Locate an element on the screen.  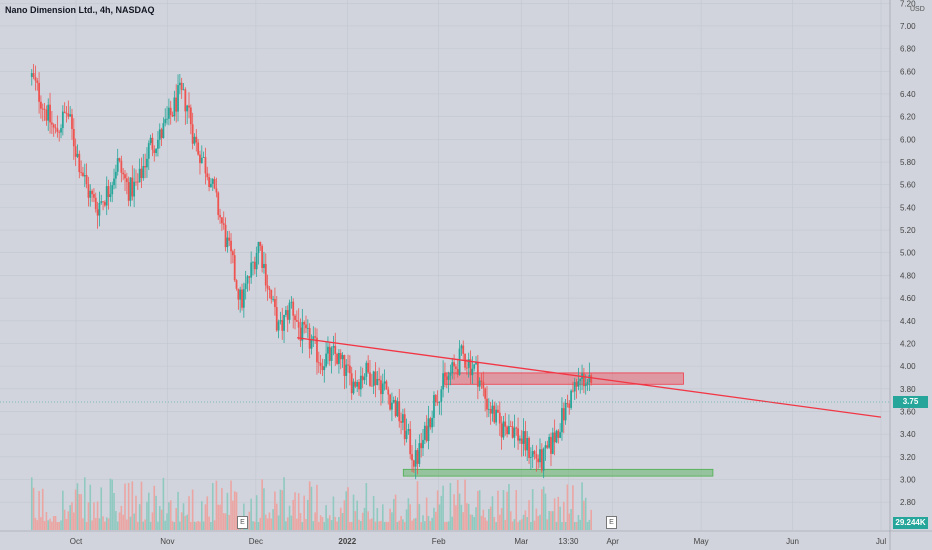
y-tick-label: 5.40 is located at coordinates (908, 207).